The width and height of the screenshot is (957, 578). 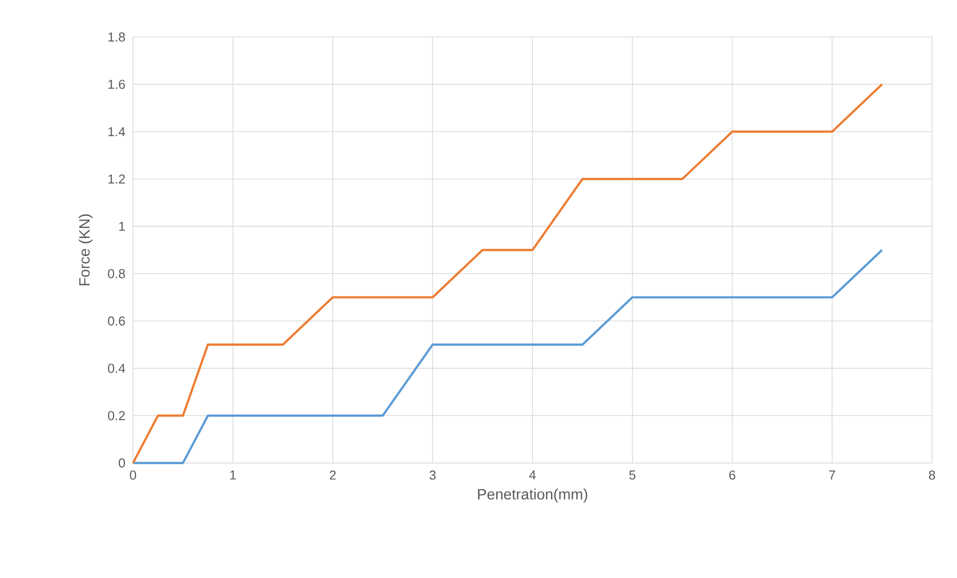 What do you see at coordinates (632, 475) in the screenshot?
I see `x-tick-label: 5` at bounding box center [632, 475].